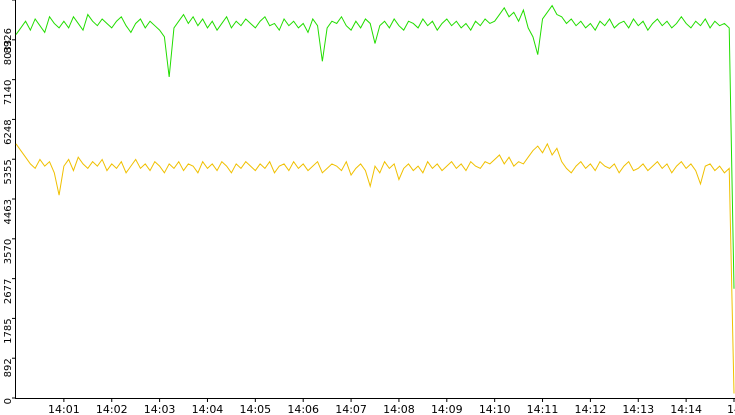 The image size is (735, 415). I want to click on x-tick-label: 14:04, so click(208, 409).